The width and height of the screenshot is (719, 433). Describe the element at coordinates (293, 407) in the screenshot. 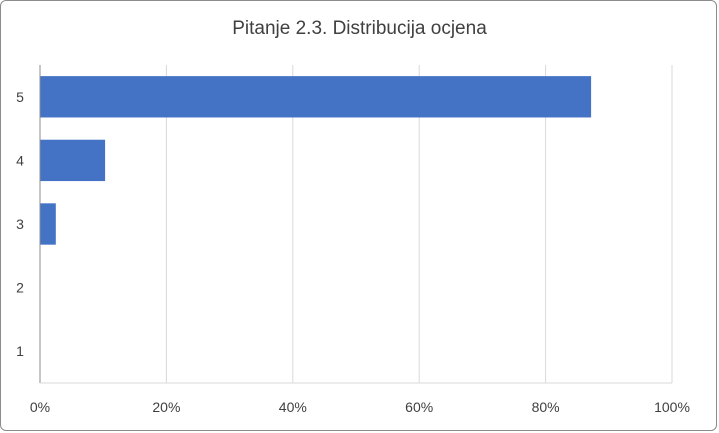

I see `x-tick-label-2: 40%` at that location.